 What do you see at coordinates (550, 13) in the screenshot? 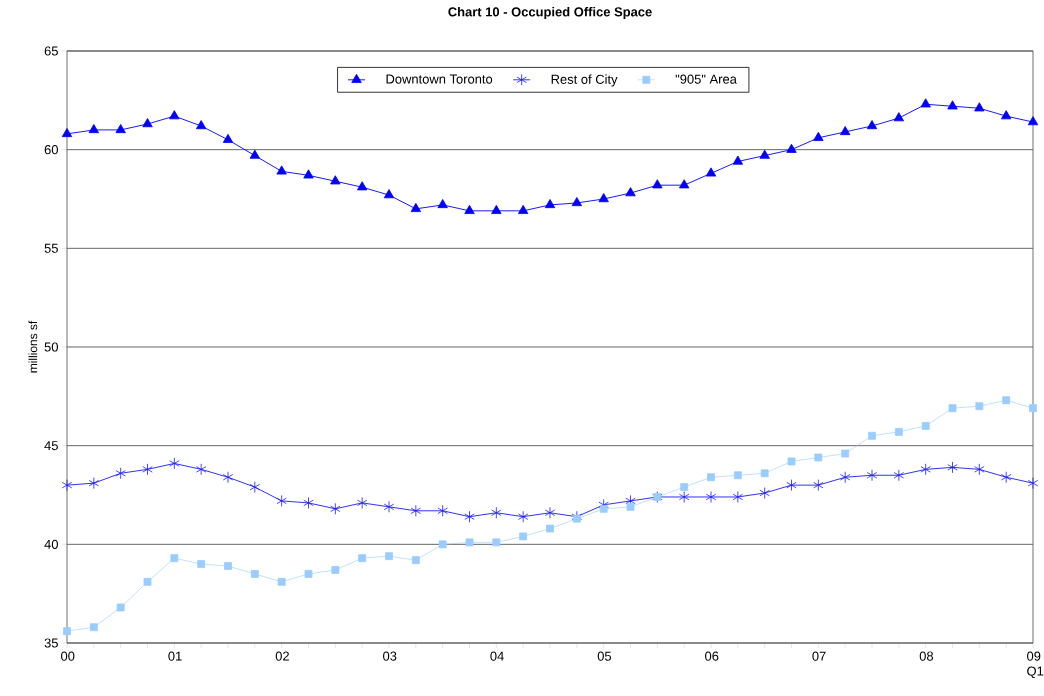
I see `chart-title: Chart 10 - Occupied Office Space` at bounding box center [550, 13].